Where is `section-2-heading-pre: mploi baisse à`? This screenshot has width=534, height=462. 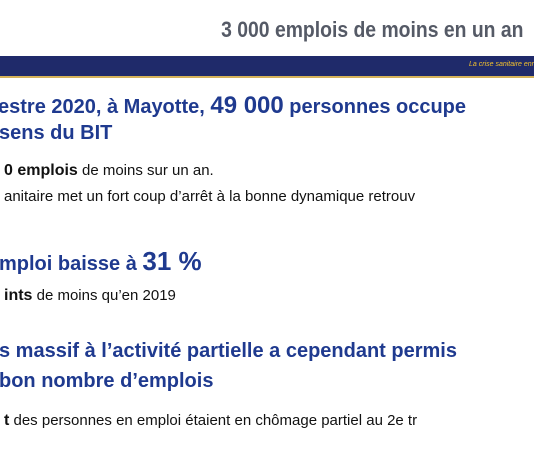 section-2-heading-pre: mploi baisse à is located at coordinates (71, 264).